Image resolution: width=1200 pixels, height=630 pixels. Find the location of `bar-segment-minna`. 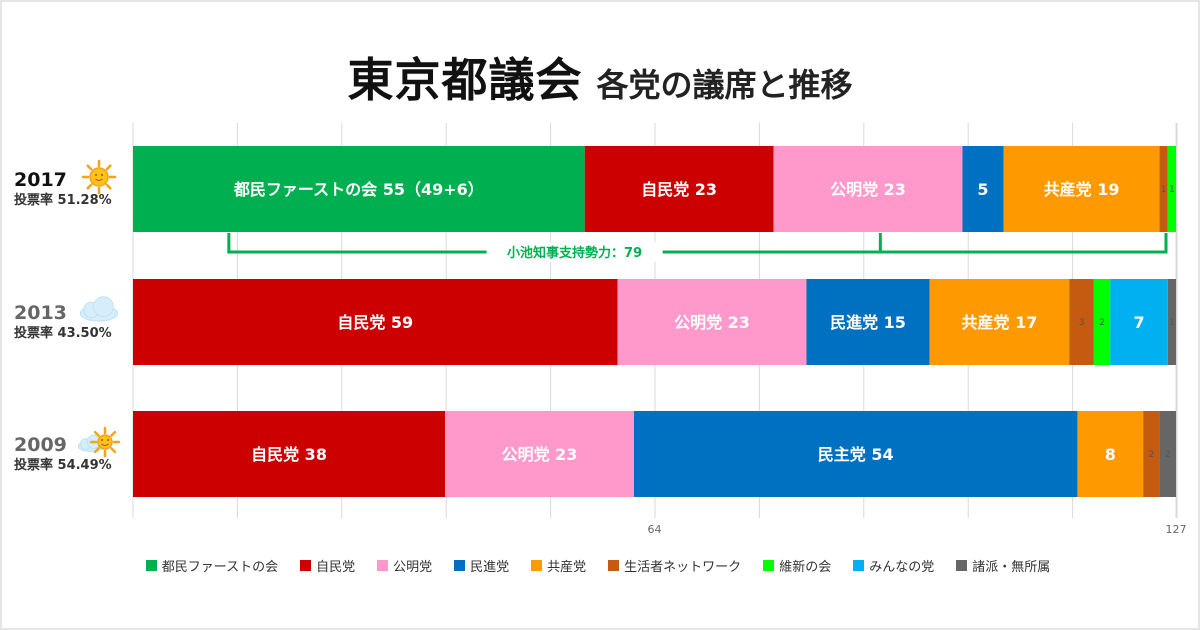

bar-segment-minna is located at coordinates (1139, 322).